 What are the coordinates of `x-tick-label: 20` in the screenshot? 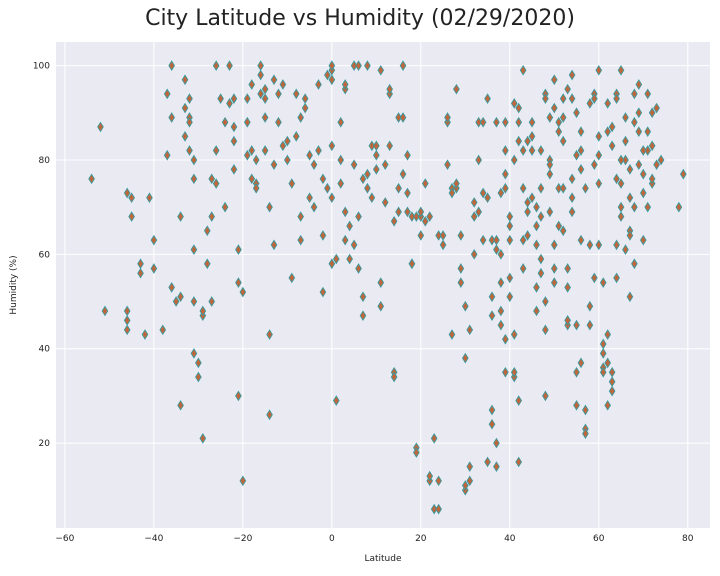 It's located at (421, 539).